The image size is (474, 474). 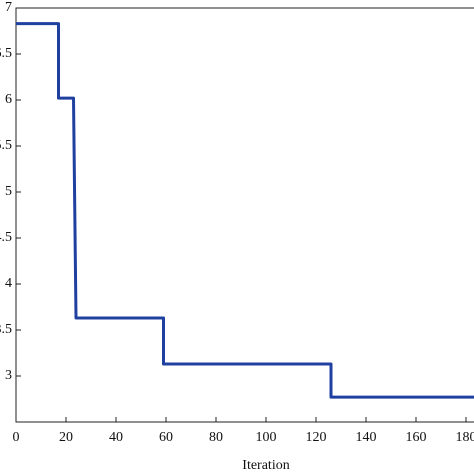 I want to click on y-tick-label: 3.5, so click(x=6, y=329).